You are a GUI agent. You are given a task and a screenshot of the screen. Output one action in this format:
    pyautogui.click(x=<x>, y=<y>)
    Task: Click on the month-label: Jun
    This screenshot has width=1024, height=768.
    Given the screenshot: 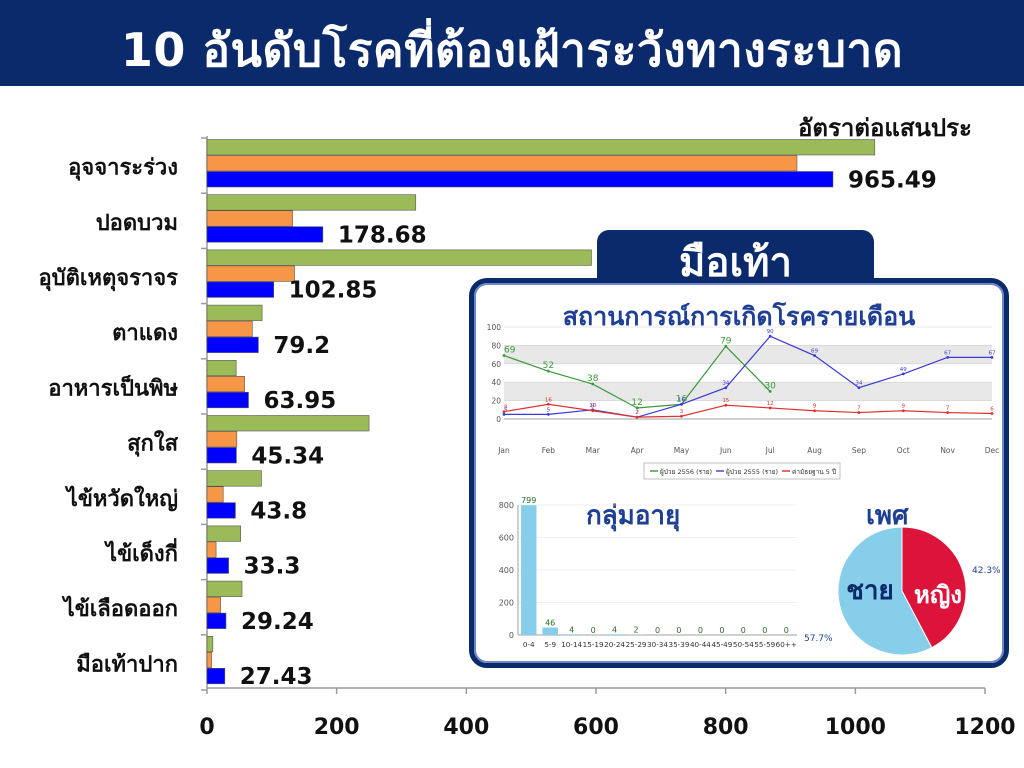 What is the action you would take?
    pyautogui.click(x=725, y=450)
    